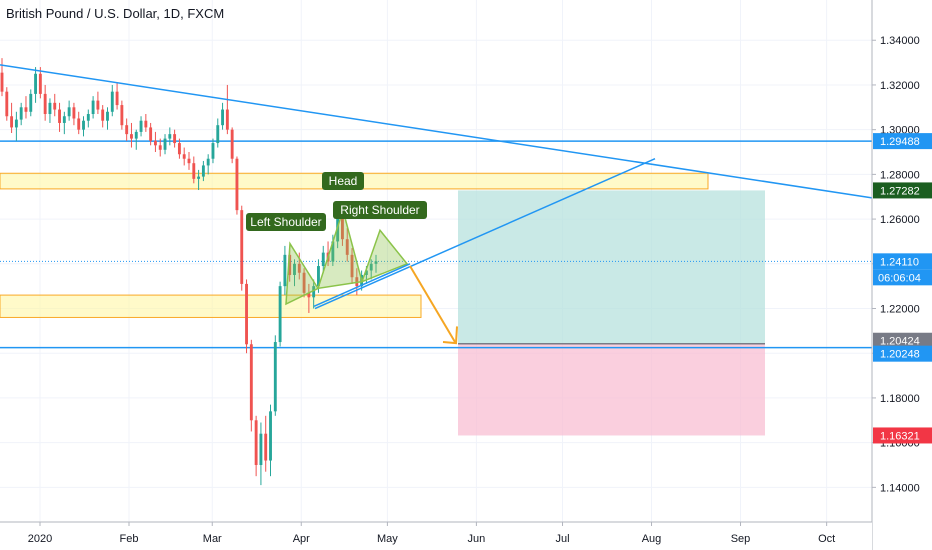  I want to click on x-tick-label: Jun, so click(477, 539).